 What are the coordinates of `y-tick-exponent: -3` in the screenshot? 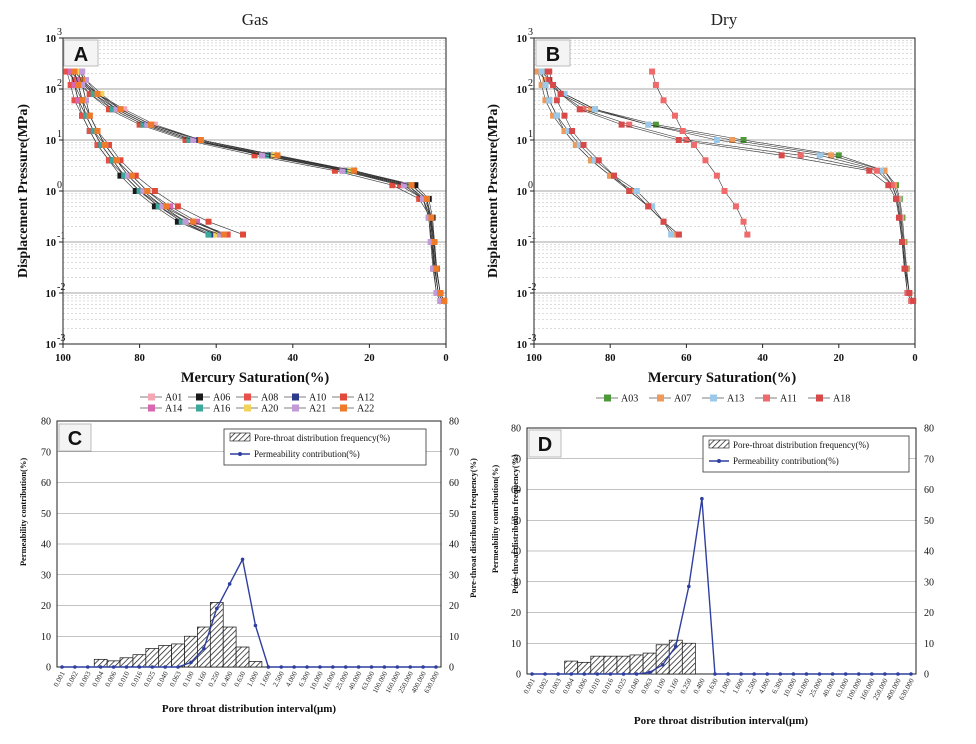 It's located at (61, 338).